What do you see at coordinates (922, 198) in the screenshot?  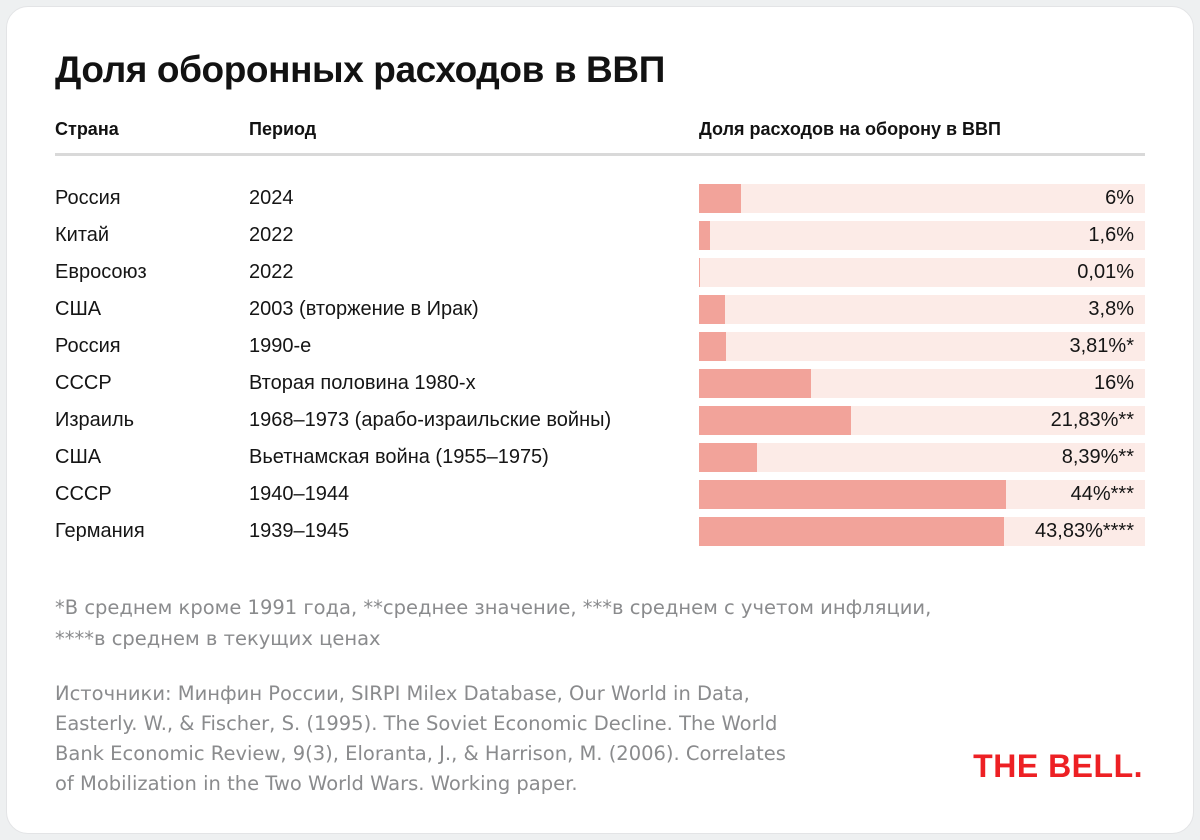 I see `bar-track: 6%` at bounding box center [922, 198].